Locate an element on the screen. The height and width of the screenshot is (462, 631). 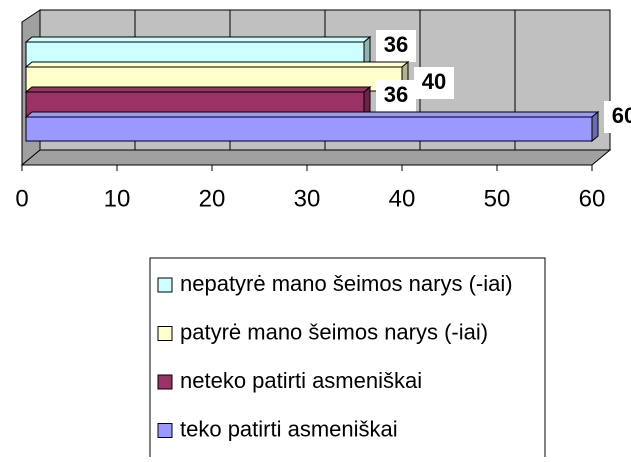
x-tick-label: 0 is located at coordinates (21, 198).